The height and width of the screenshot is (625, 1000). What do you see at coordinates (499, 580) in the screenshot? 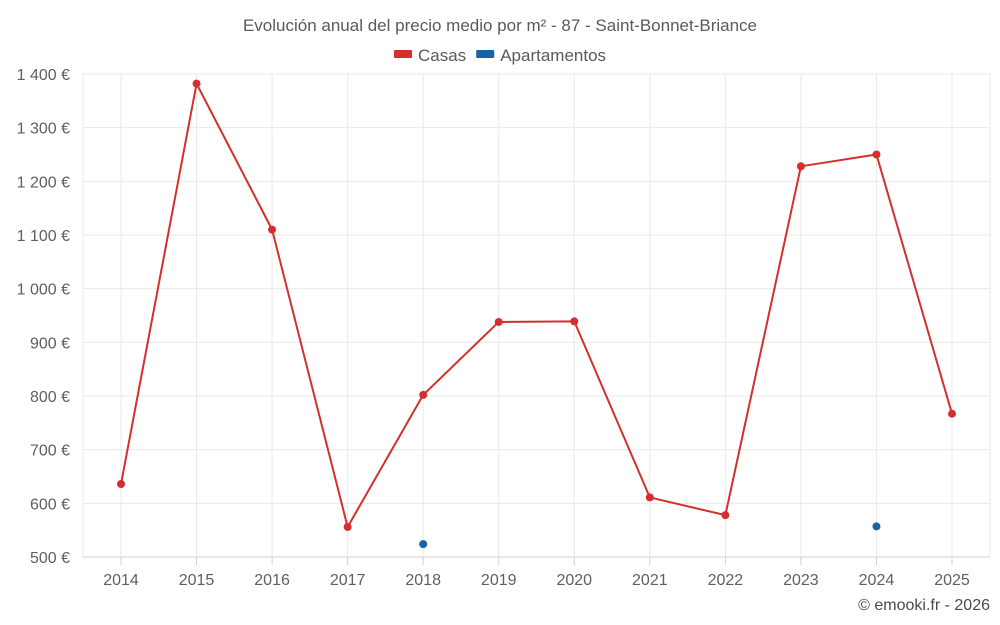
I see `x-tick-label: 2019` at bounding box center [499, 580].